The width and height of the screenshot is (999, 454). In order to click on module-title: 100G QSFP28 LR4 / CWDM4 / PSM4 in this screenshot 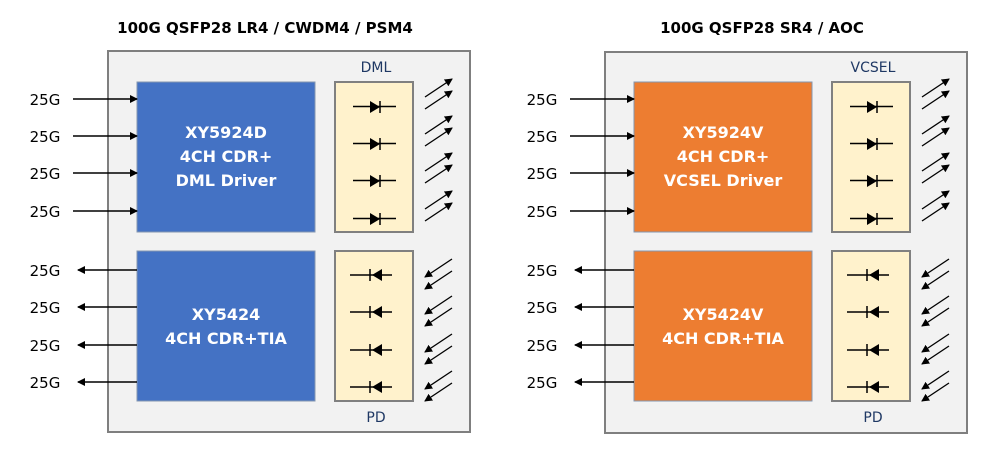, I will do `click(265, 28)`.